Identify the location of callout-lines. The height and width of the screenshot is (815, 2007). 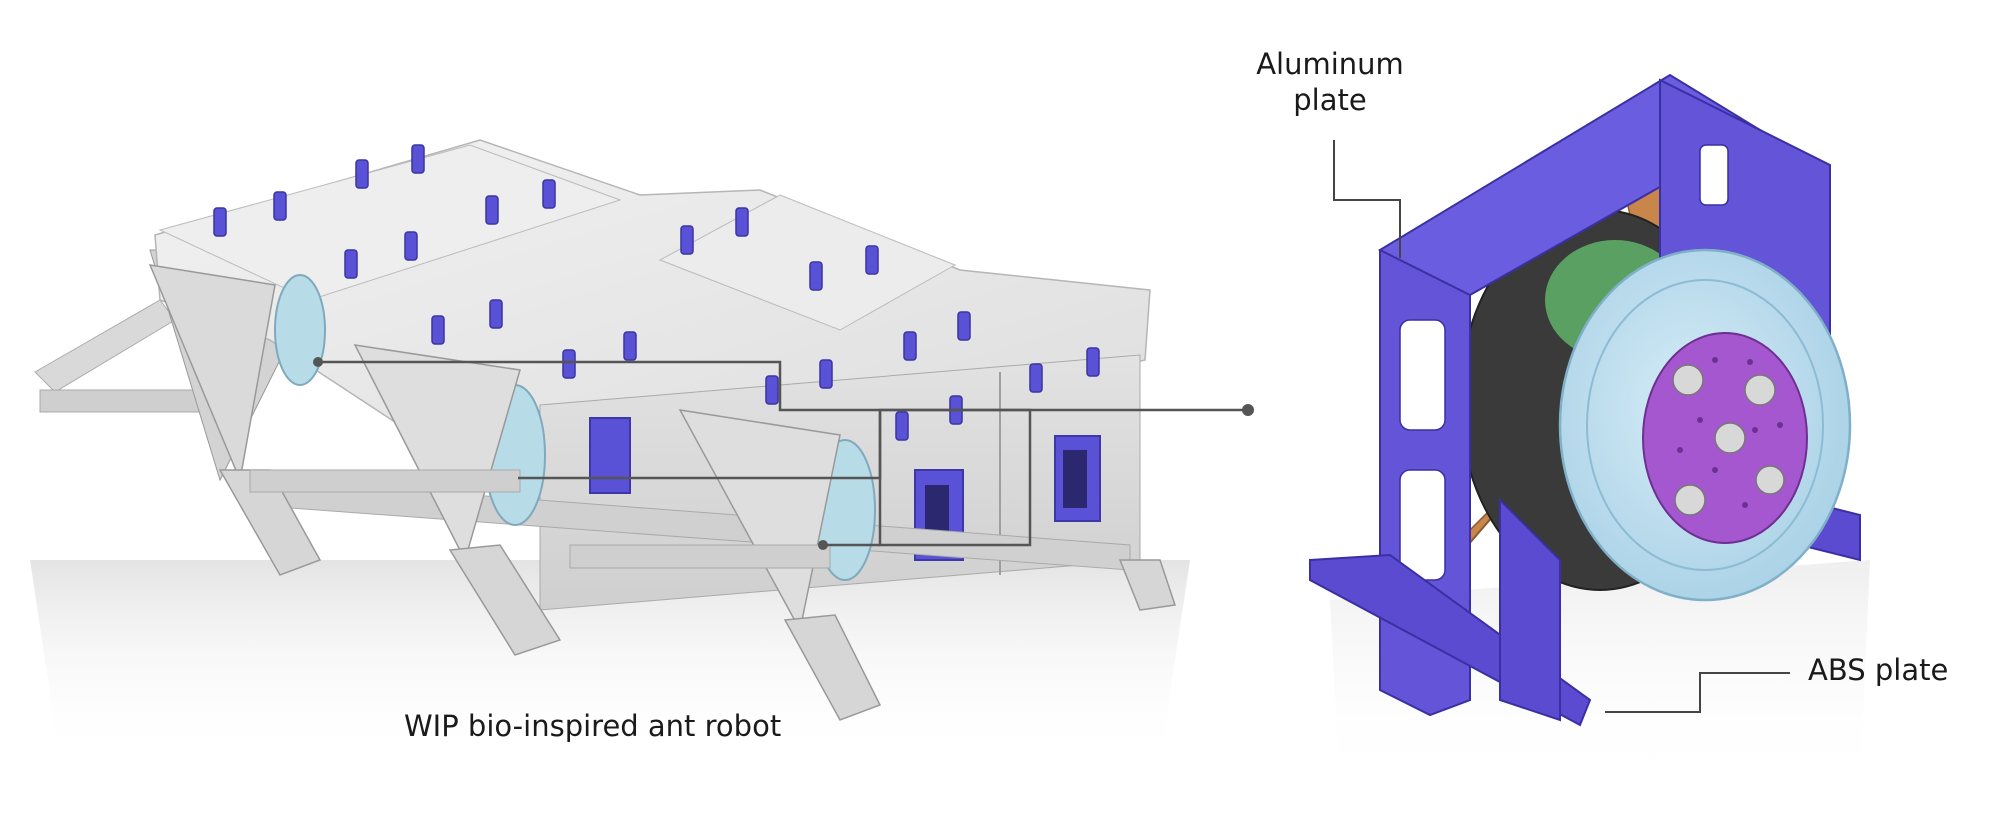
(783, 453).